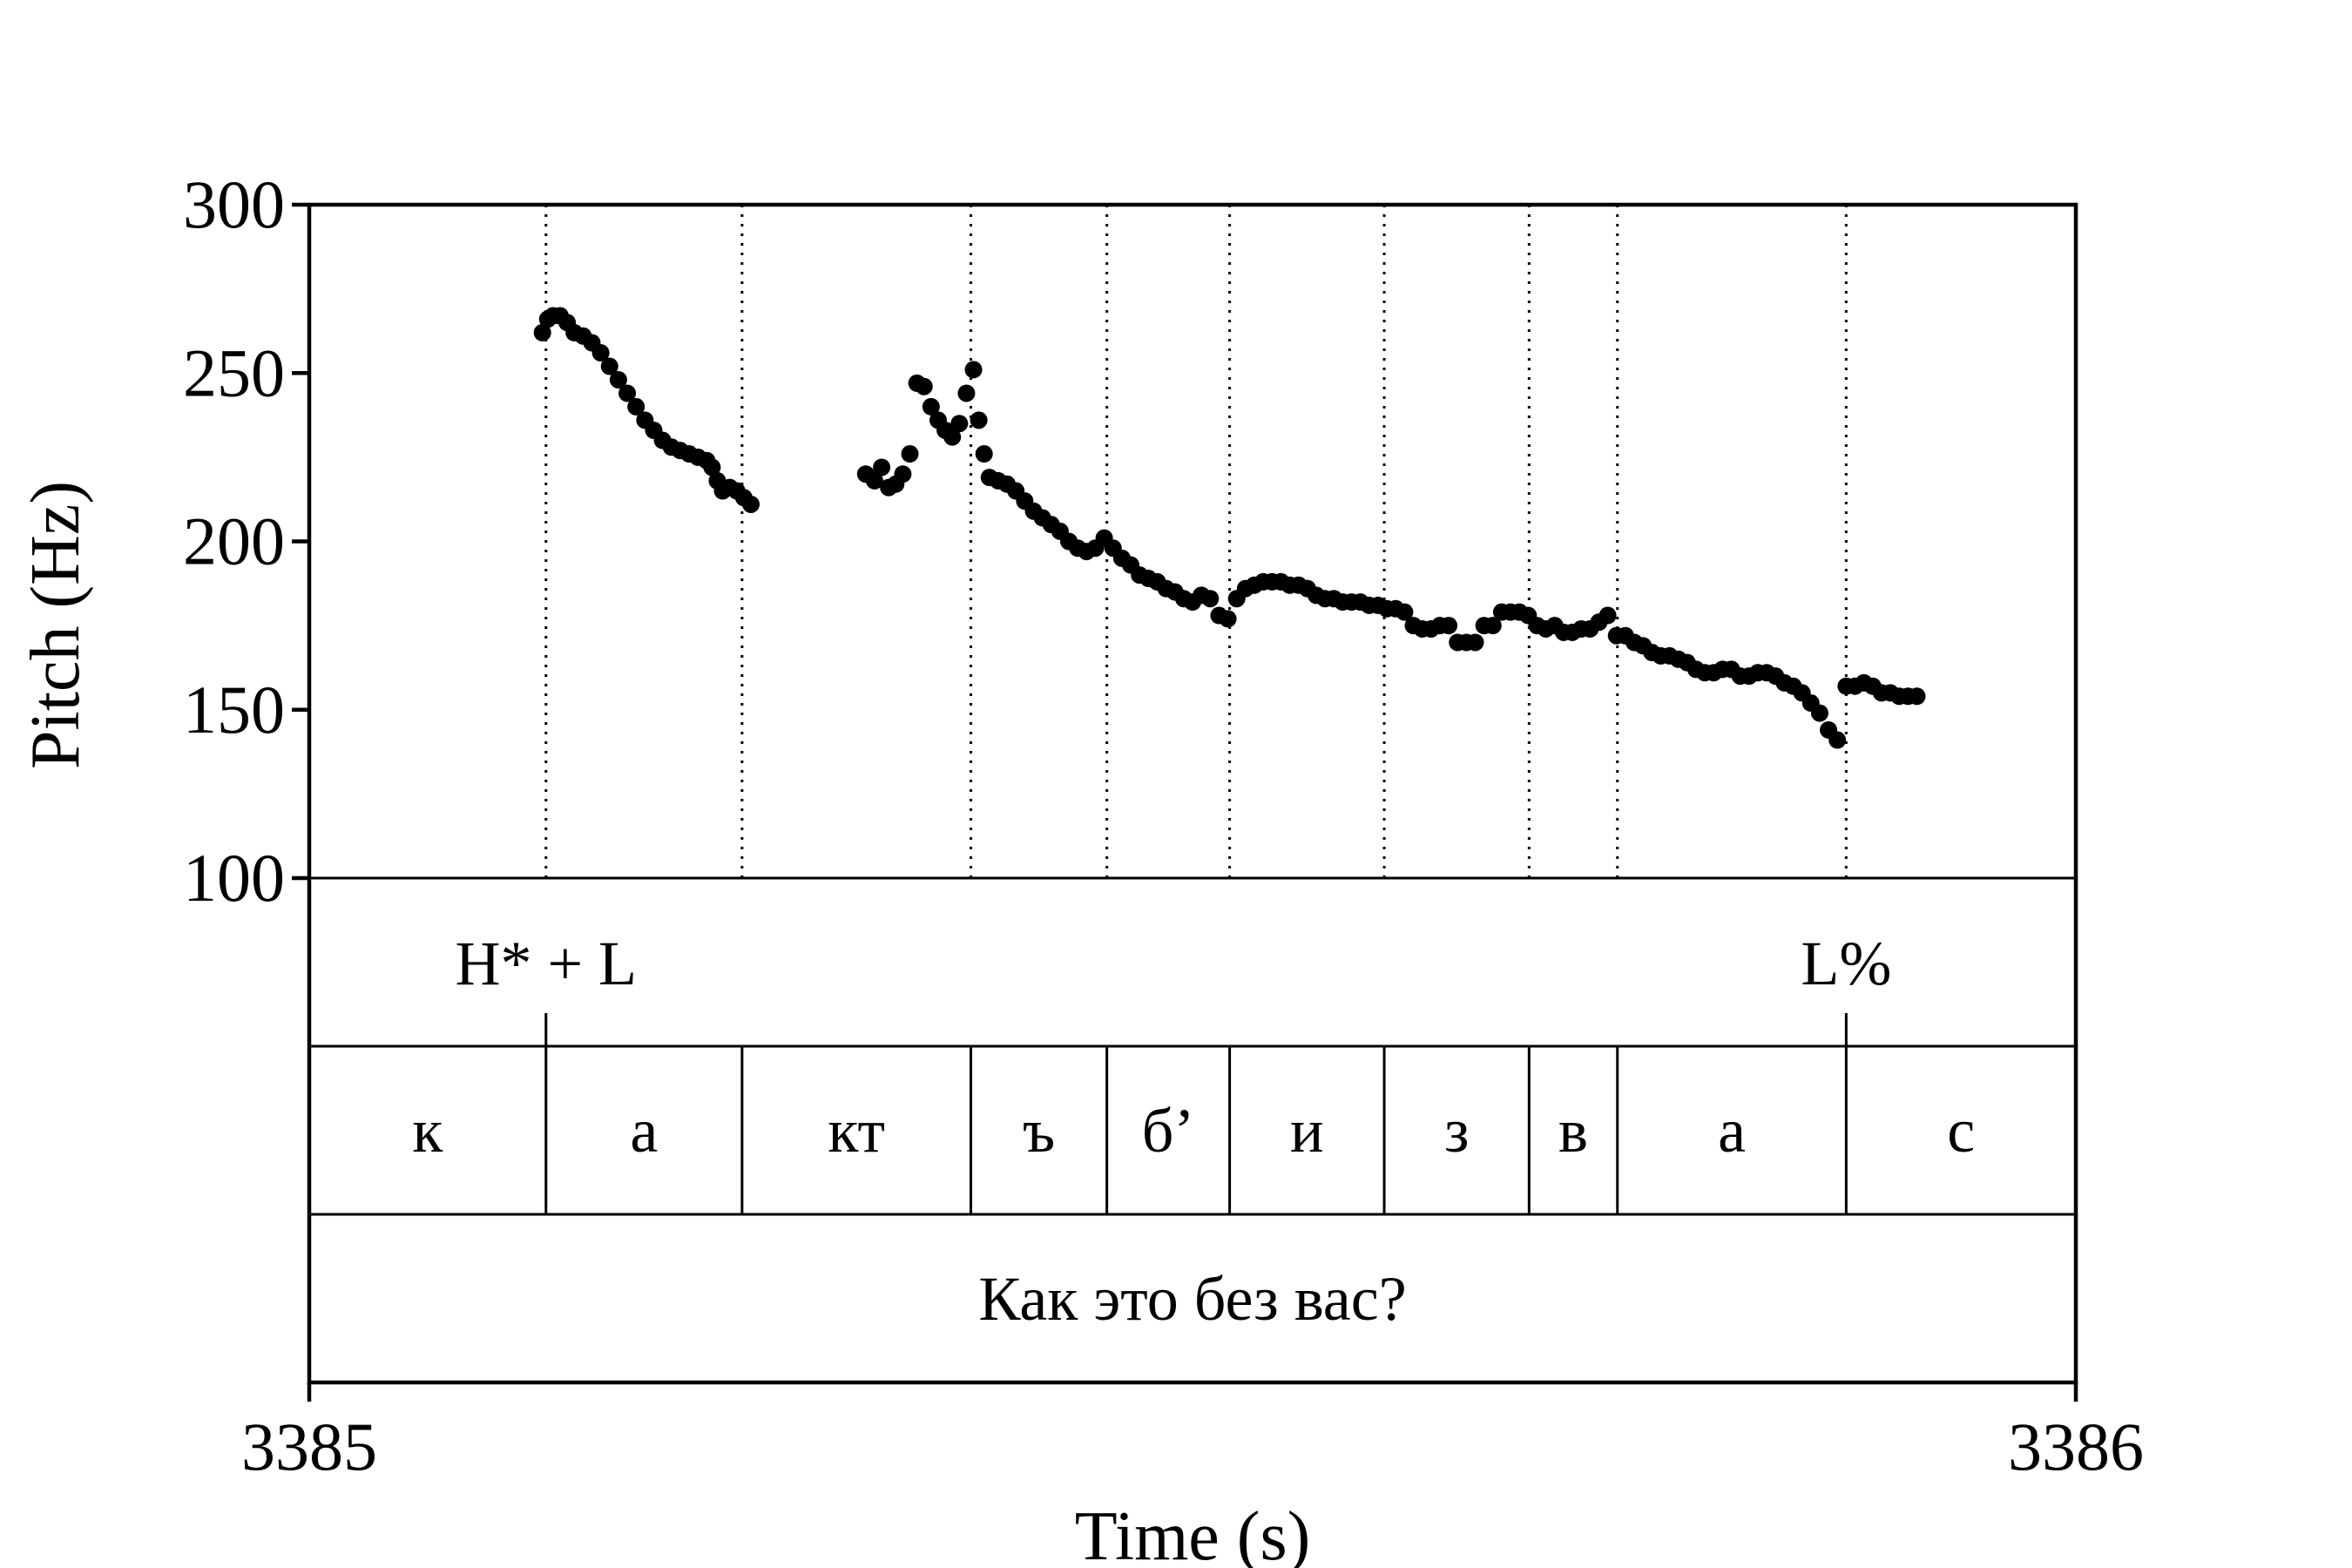 The width and height of the screenshot is (2352, 1568). What do you see at coordinates (56, 625) in the screenshot?
I see `y-axis-title: Pitch (Hz)` at bounding box center [56, 625].